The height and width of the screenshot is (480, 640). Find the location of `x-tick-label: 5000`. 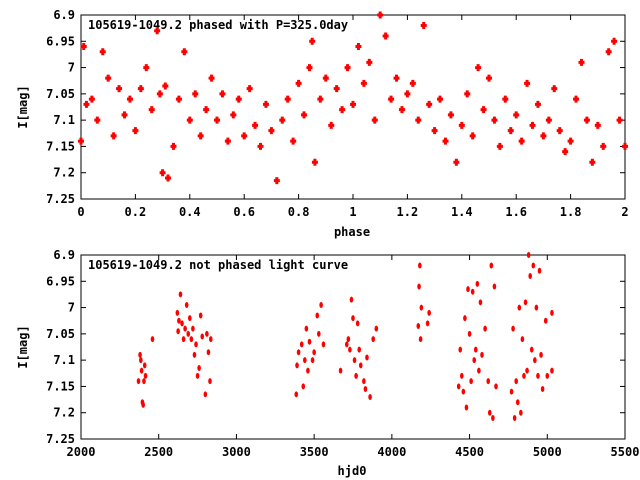

x-tick-label: 5000 is located at coordinates (547, 452).